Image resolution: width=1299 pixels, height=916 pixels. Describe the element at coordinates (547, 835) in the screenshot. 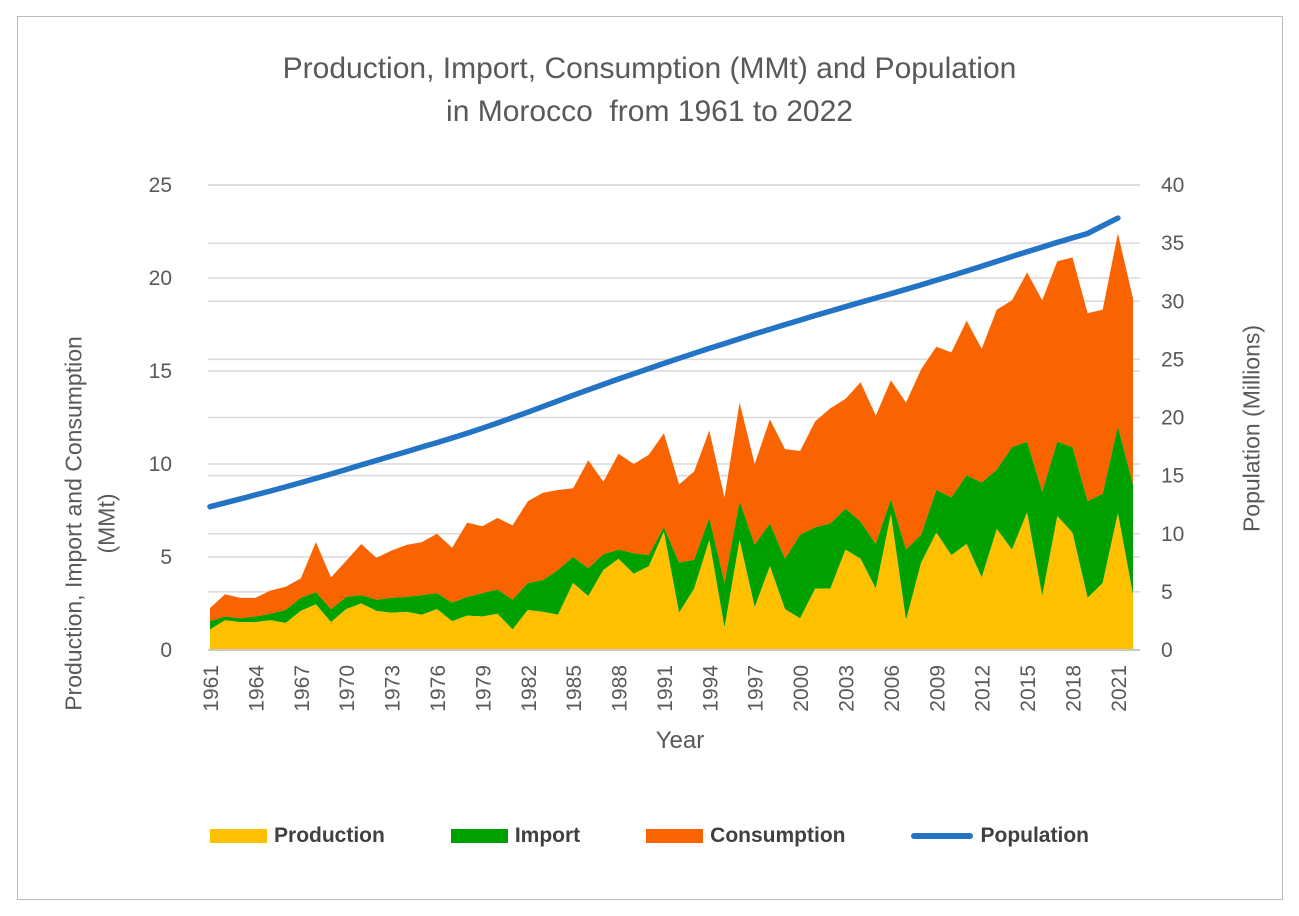

I see `legend-label-import: Import` at that location.